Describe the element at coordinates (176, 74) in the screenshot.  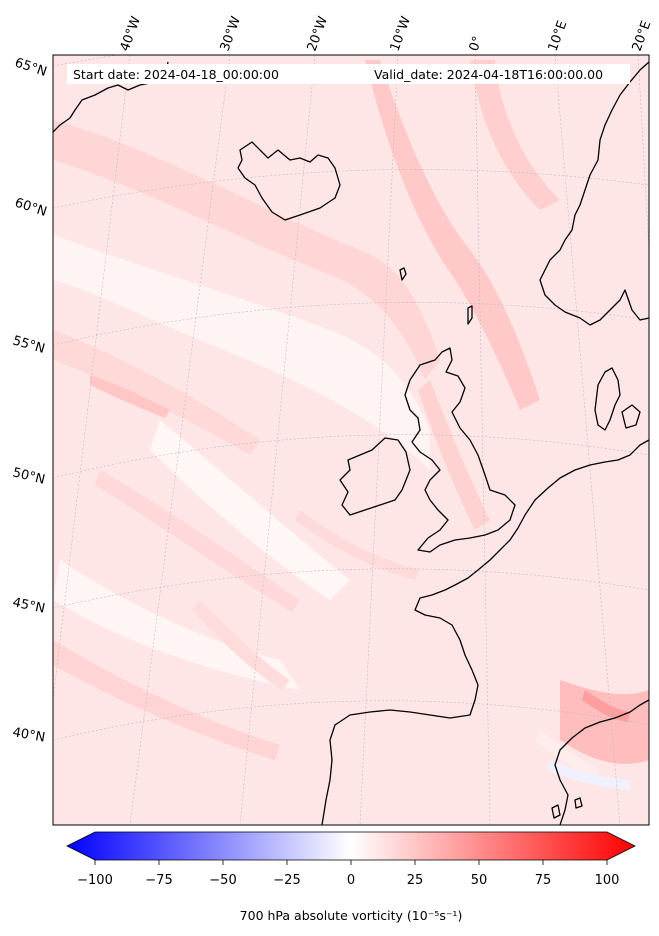
I see `start-date-label: Start date: 2024-04-18_00:00:00` at that location.